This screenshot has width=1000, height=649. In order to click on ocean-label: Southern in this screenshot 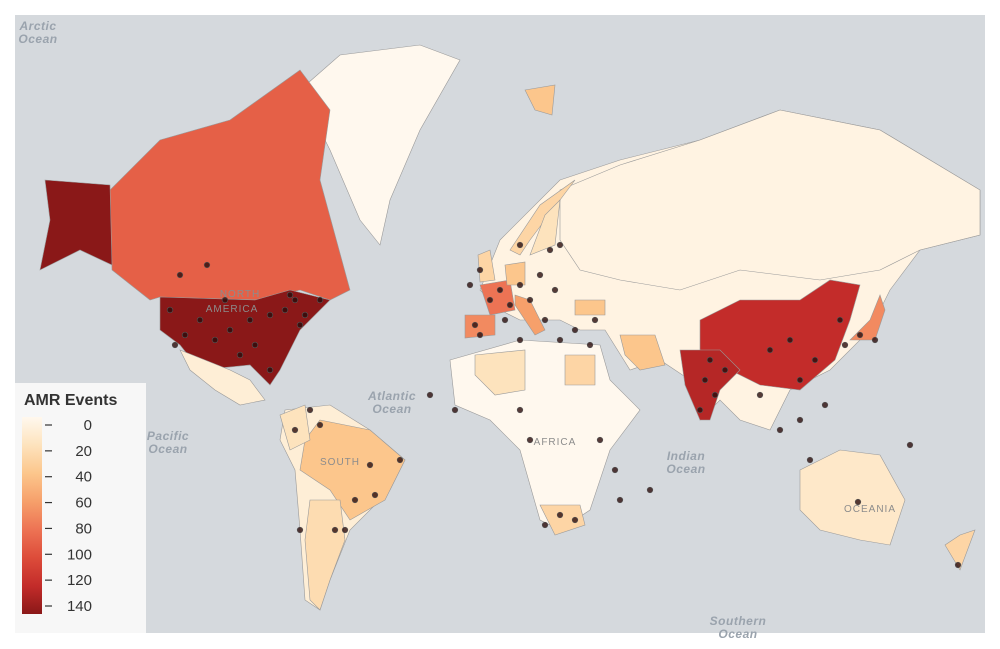, I will do `click(738, 621)`.